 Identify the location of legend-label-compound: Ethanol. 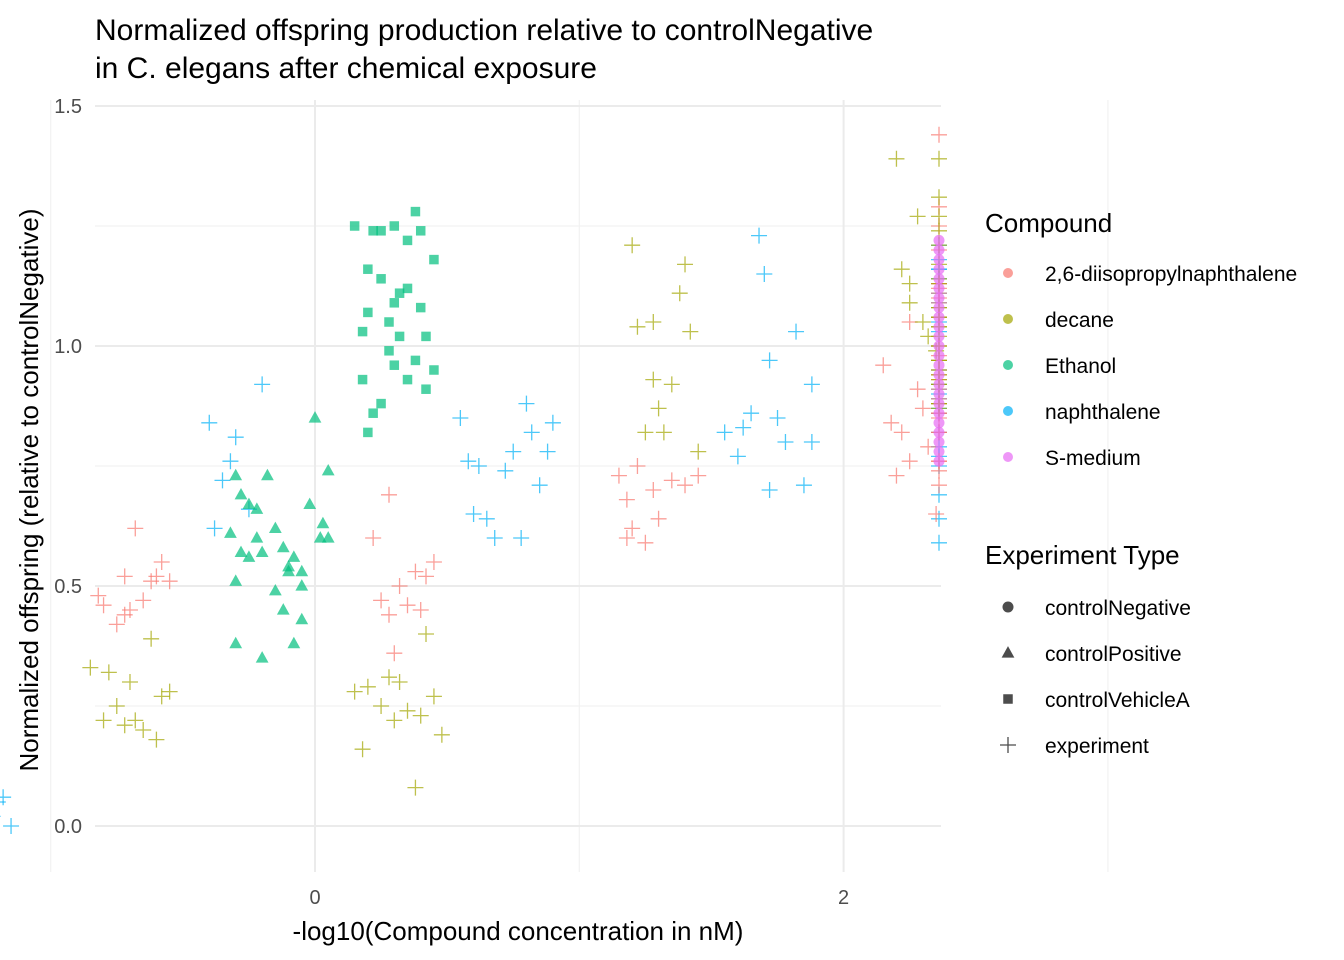
(1080, 366).